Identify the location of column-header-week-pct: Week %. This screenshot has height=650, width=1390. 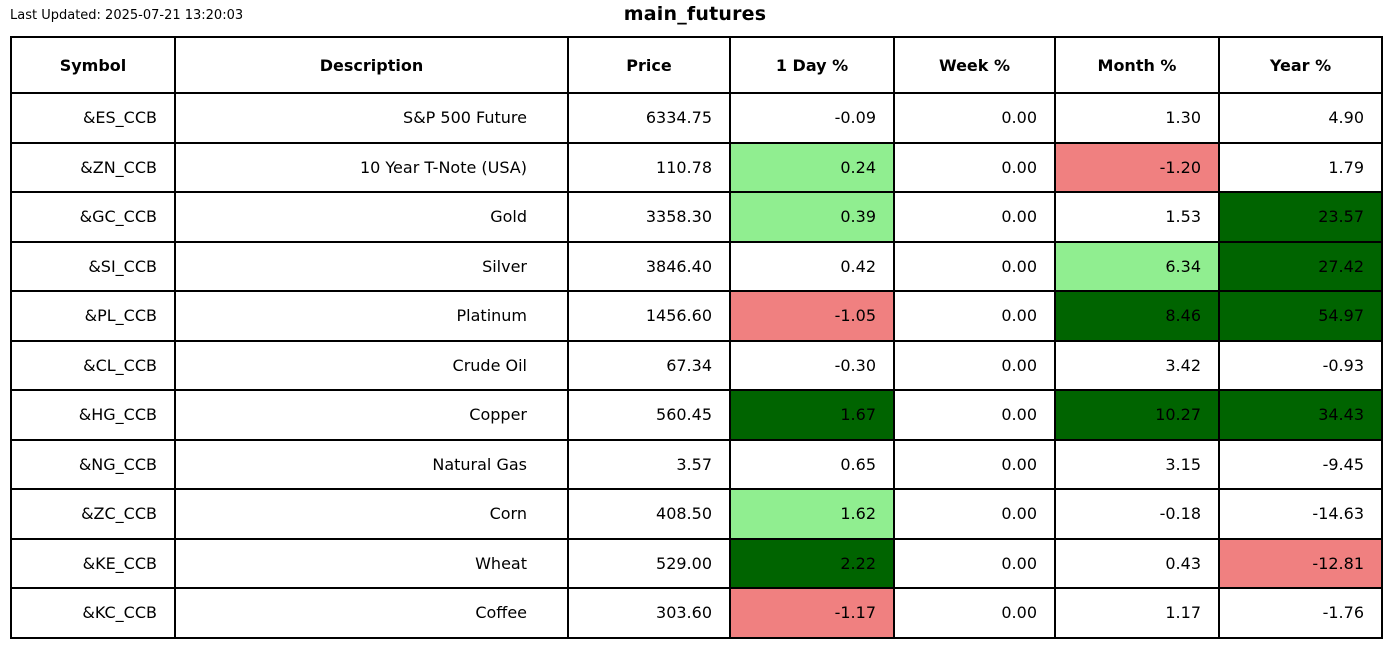
(974, 65).